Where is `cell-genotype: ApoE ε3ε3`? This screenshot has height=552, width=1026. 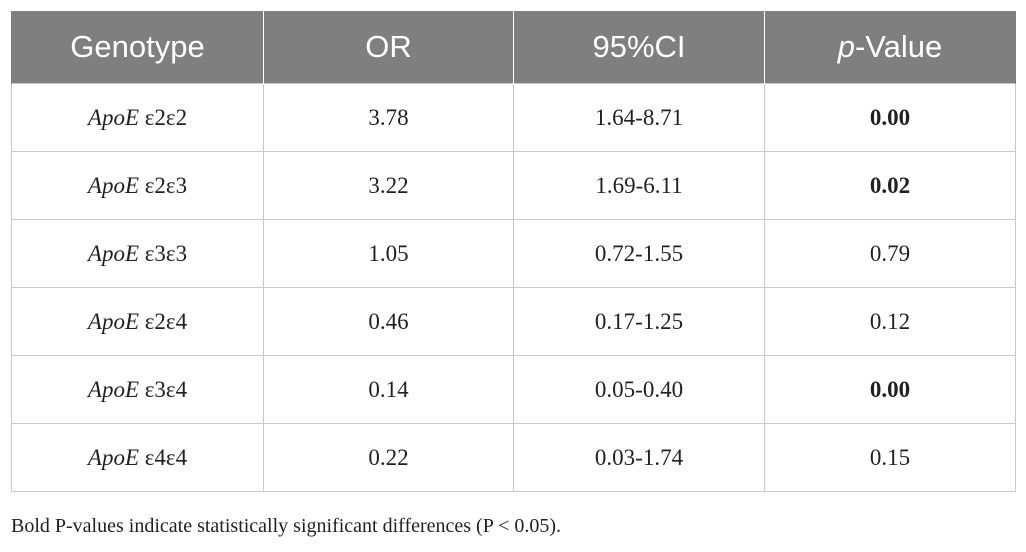 cell-genotype: ApoE ε3ε3 is located at coordinates (137, 253).